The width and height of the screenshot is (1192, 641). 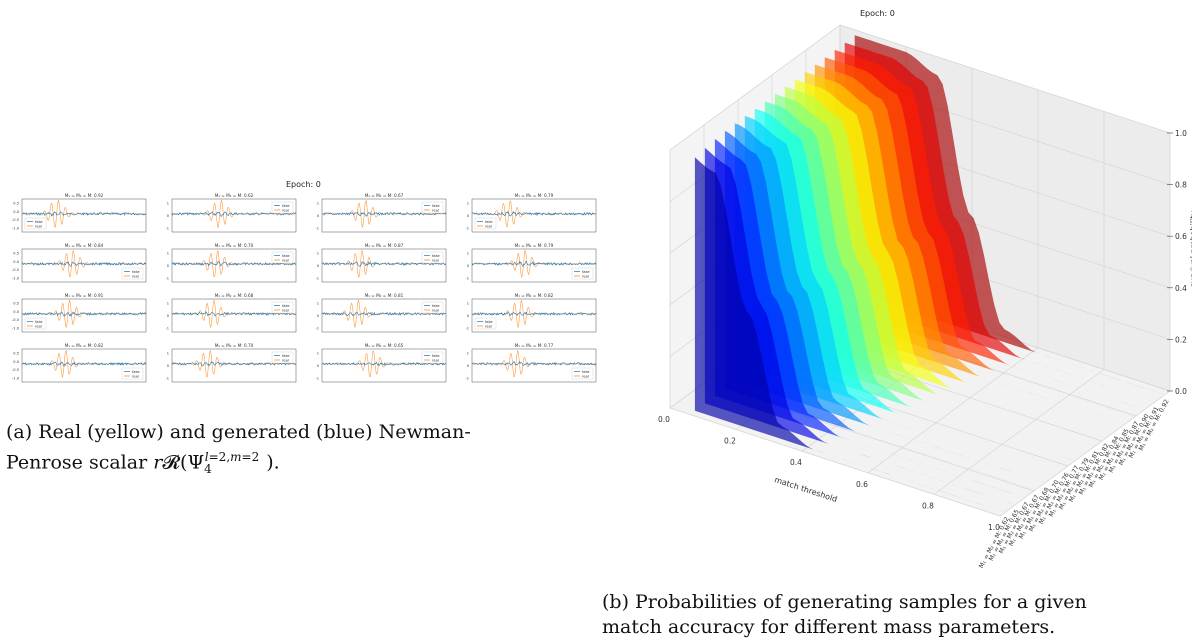 What do you see at coordinates (1181, 236) in the screenshot?
I see `z-tick-label: 0.6` at bounding box center [1181, 236].